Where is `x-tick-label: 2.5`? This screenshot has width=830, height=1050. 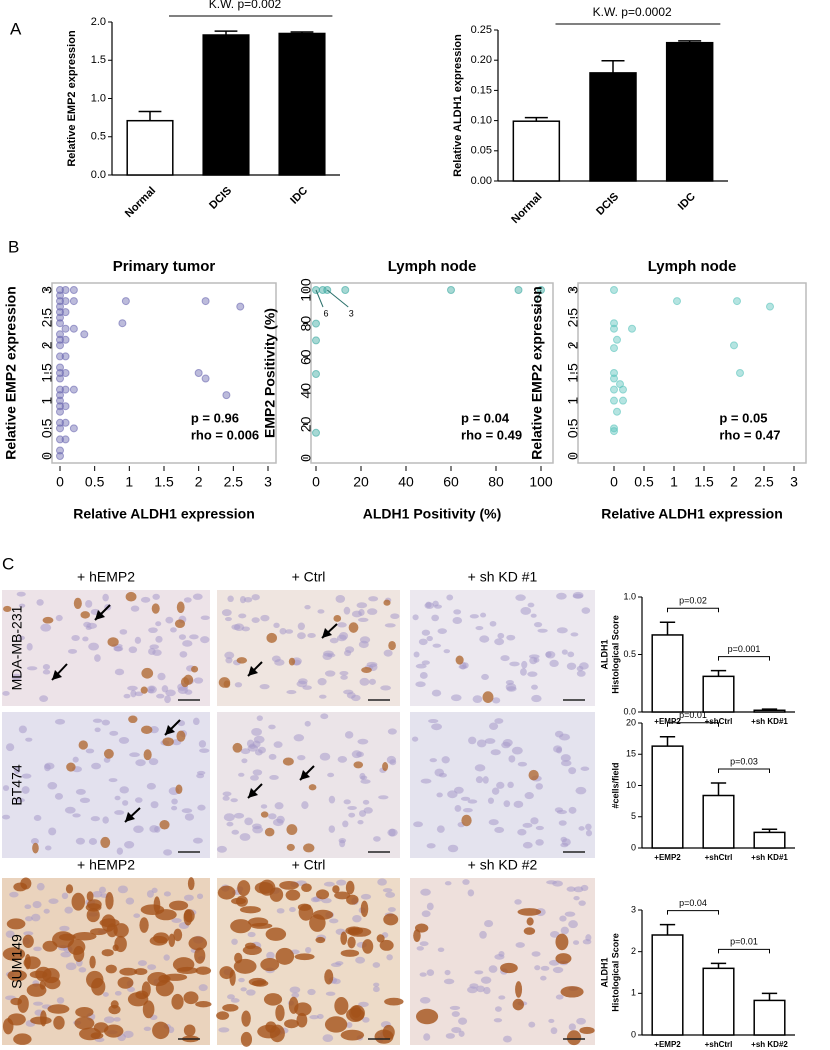
x-tick-label: 2.5 is located at coordinates (764, 482).